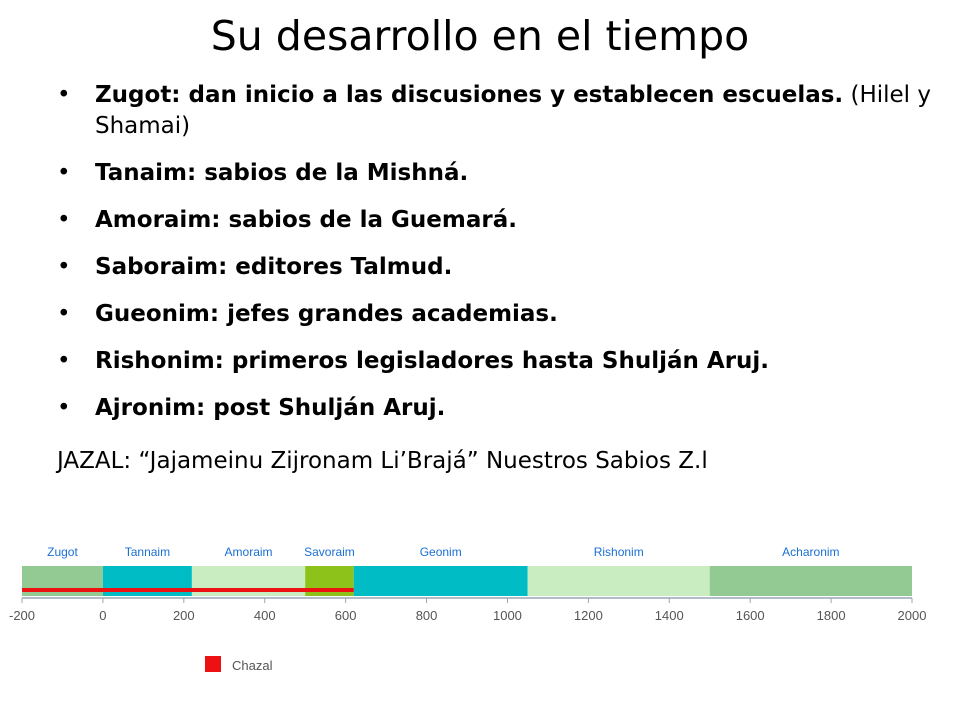 The width and height of the screenshot is (960, 720). What do you see at coordinates (147, 552) in the screenshot?
I see `period-label: Tannaim` at bounding box center [147, 552].